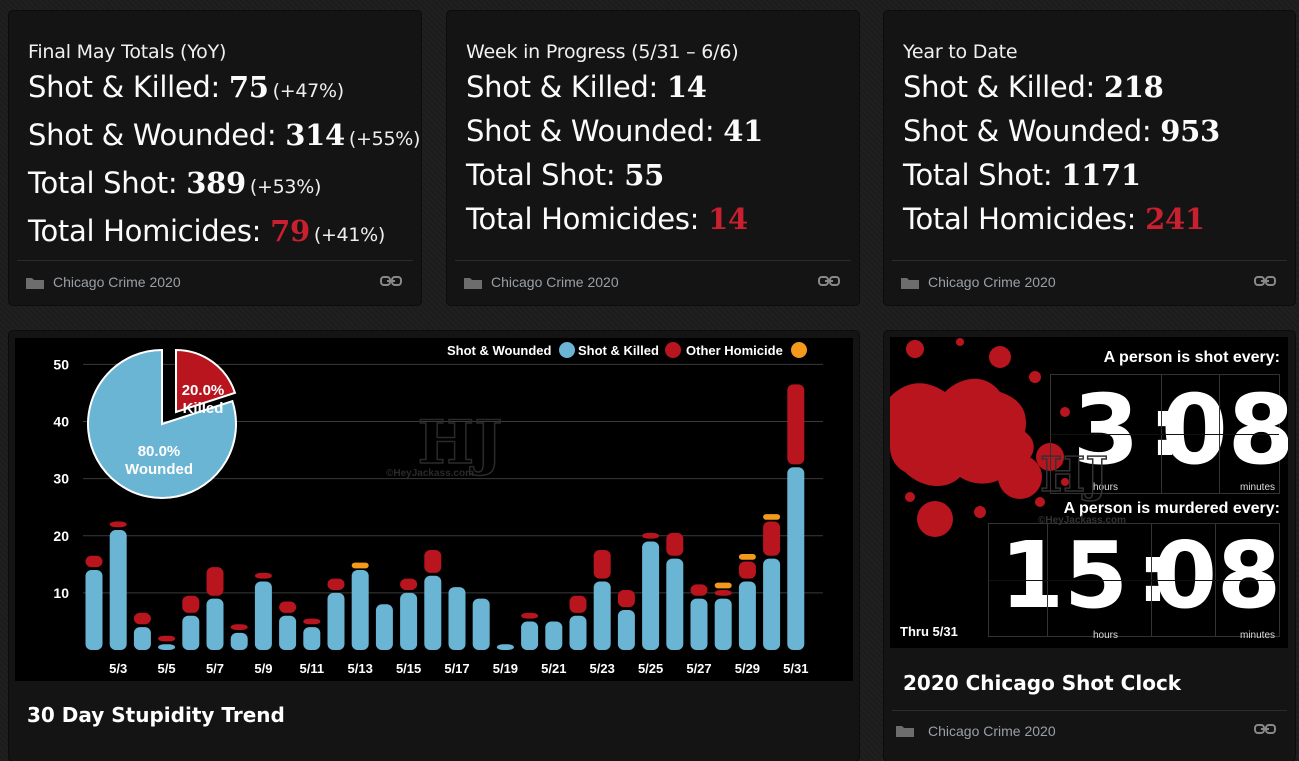 The height and width of the screenshot is (761, 1299). Describe the element at coordinates (929, 631) in the screenshot. I see `thru-date: Thru 5/31` at that location.